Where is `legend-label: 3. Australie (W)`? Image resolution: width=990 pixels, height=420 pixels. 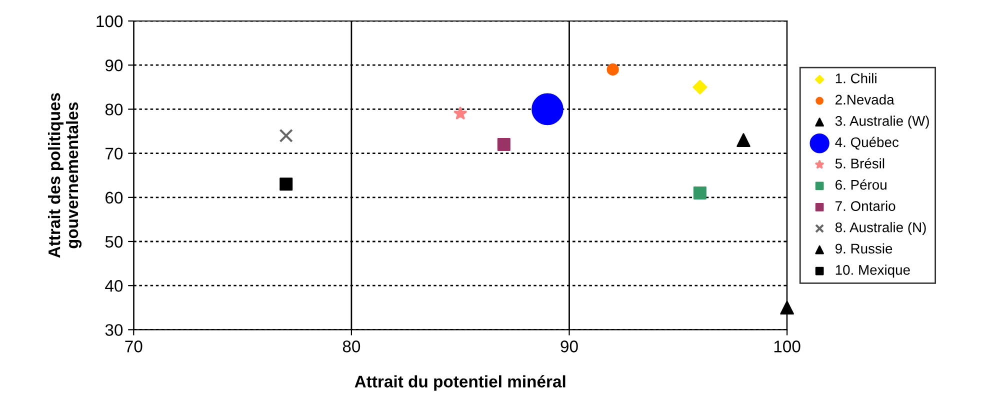
legend-label: 3. Australie (W) is located at coordinates (882, 122).